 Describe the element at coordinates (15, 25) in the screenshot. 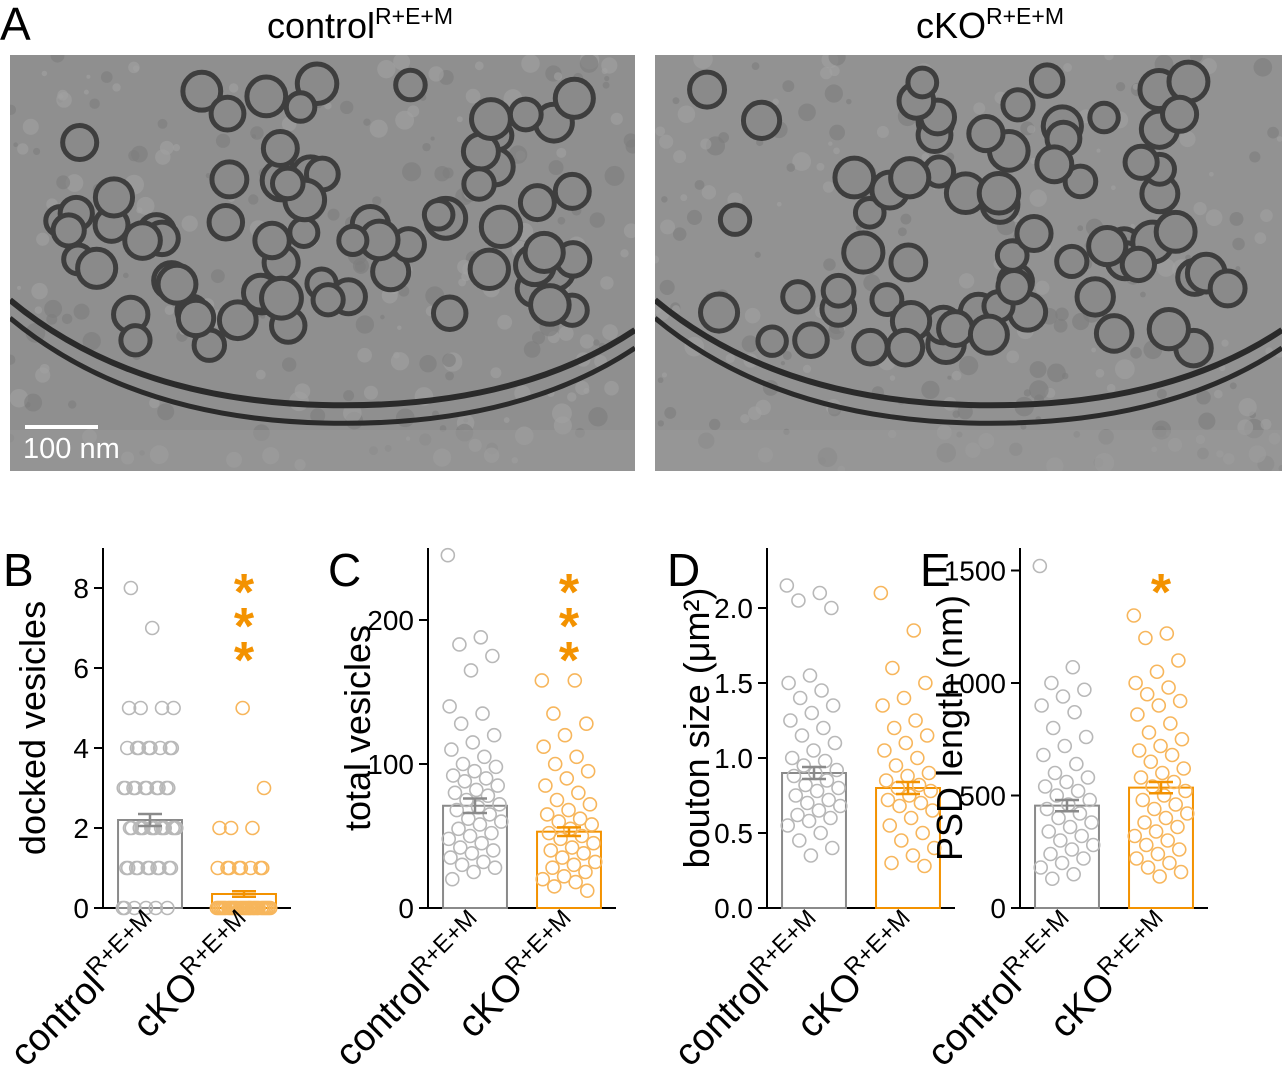

I see `panel-label: A` at that location.